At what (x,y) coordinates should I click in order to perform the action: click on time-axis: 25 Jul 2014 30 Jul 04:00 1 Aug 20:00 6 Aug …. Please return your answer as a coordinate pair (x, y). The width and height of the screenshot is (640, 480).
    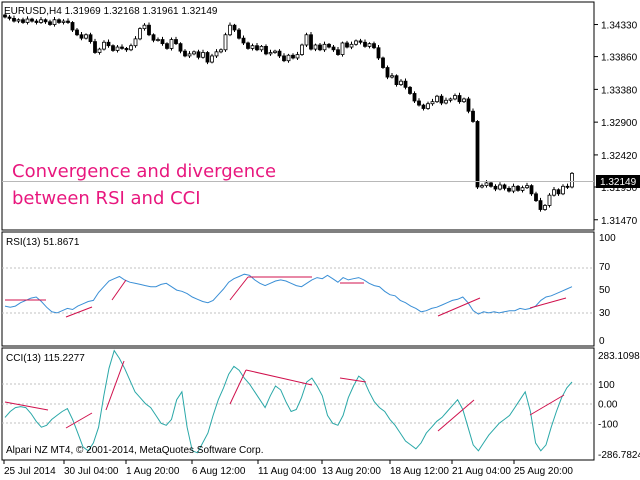
    Looking at the image, I should click on (288, 468).